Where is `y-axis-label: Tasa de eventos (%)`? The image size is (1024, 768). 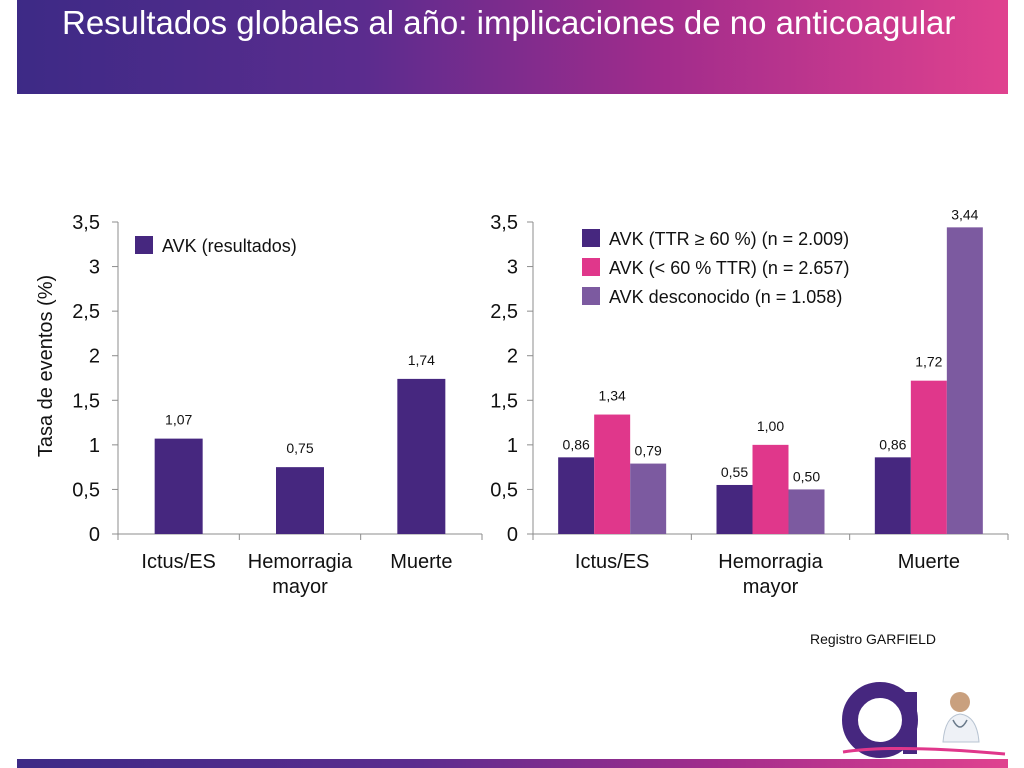
y-axis-label: Tasa de eventos (%) is located at coordinates (46, 366).